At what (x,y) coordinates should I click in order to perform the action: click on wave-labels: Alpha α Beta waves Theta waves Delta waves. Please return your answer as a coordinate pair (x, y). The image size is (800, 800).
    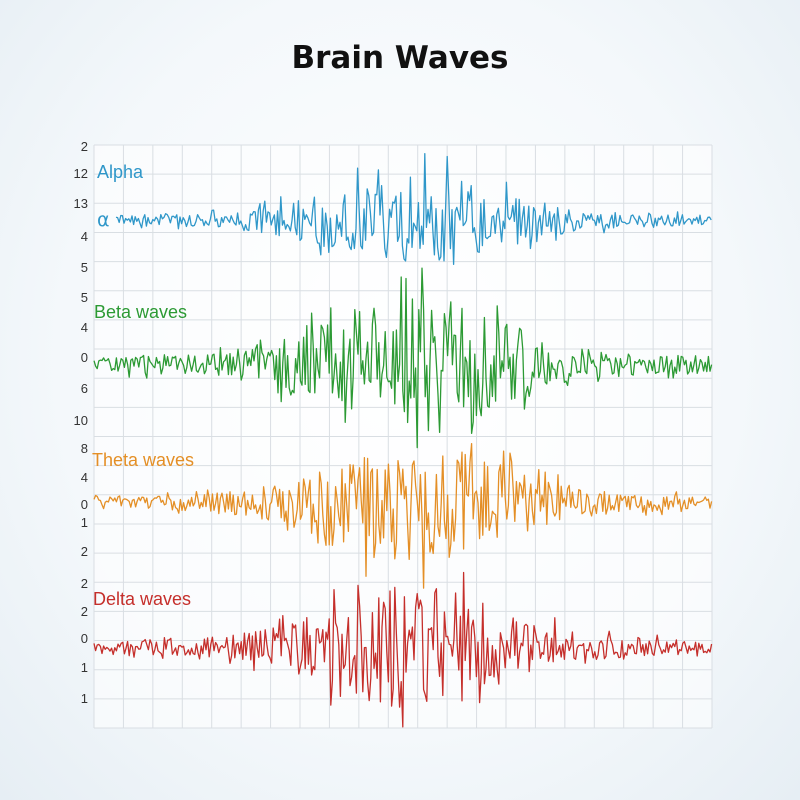
    Looking at the image, I should click on (143, 385).